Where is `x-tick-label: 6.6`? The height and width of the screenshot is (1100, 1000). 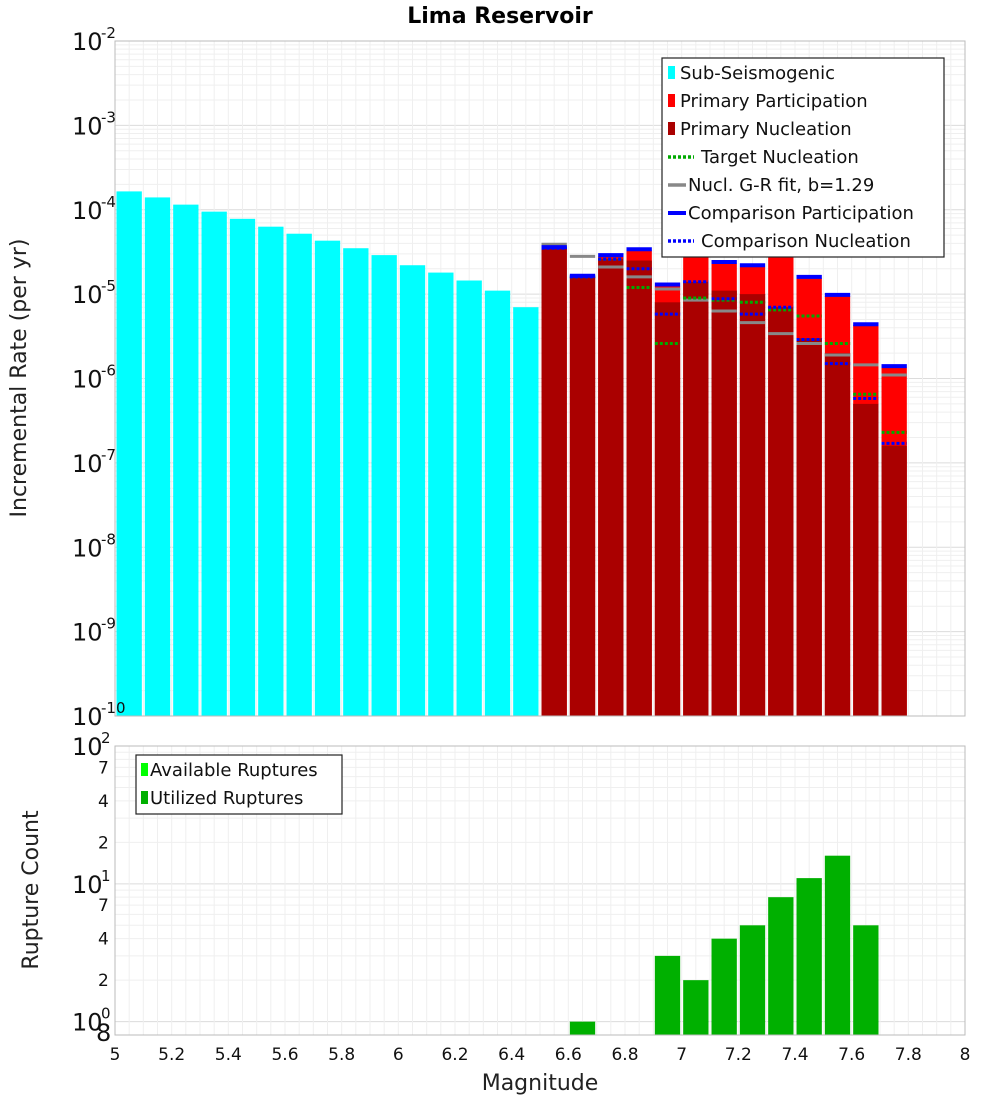 x-tick-label: 6.6 is located at coordinates (568, 1055).